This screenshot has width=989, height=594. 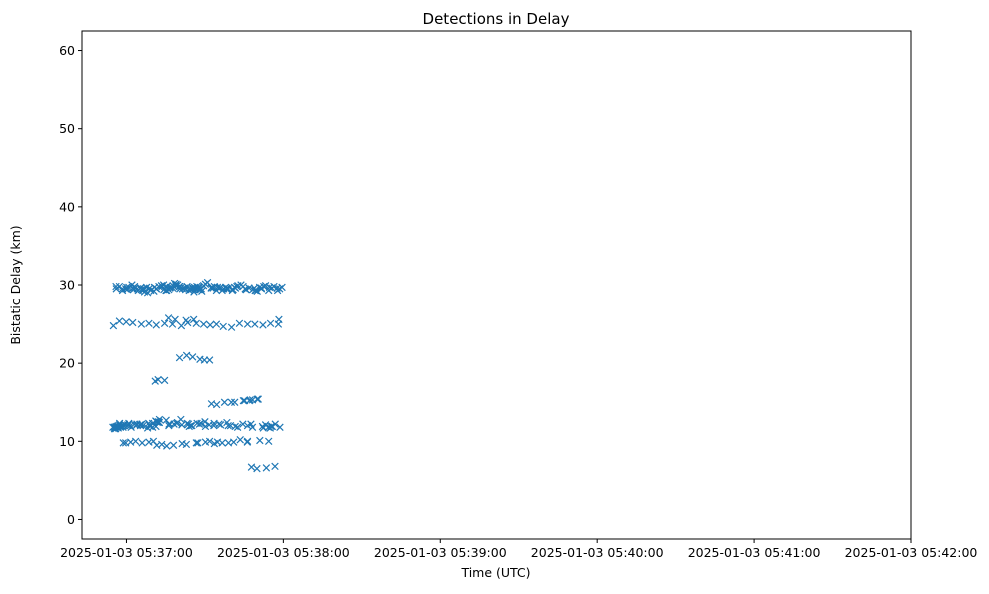 What do you see at coordinates (67, 285) in the screenshot?
I see `y-tick-label: 30` at bounding box center [67, 285].